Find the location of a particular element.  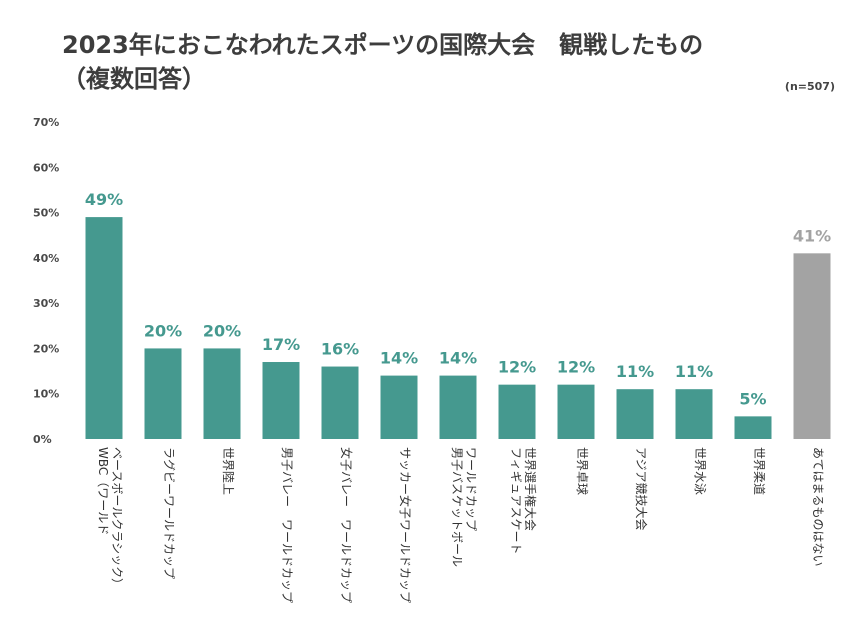

category-label: 女子バレー ワールドカップ is located at coordinates (346, 525).